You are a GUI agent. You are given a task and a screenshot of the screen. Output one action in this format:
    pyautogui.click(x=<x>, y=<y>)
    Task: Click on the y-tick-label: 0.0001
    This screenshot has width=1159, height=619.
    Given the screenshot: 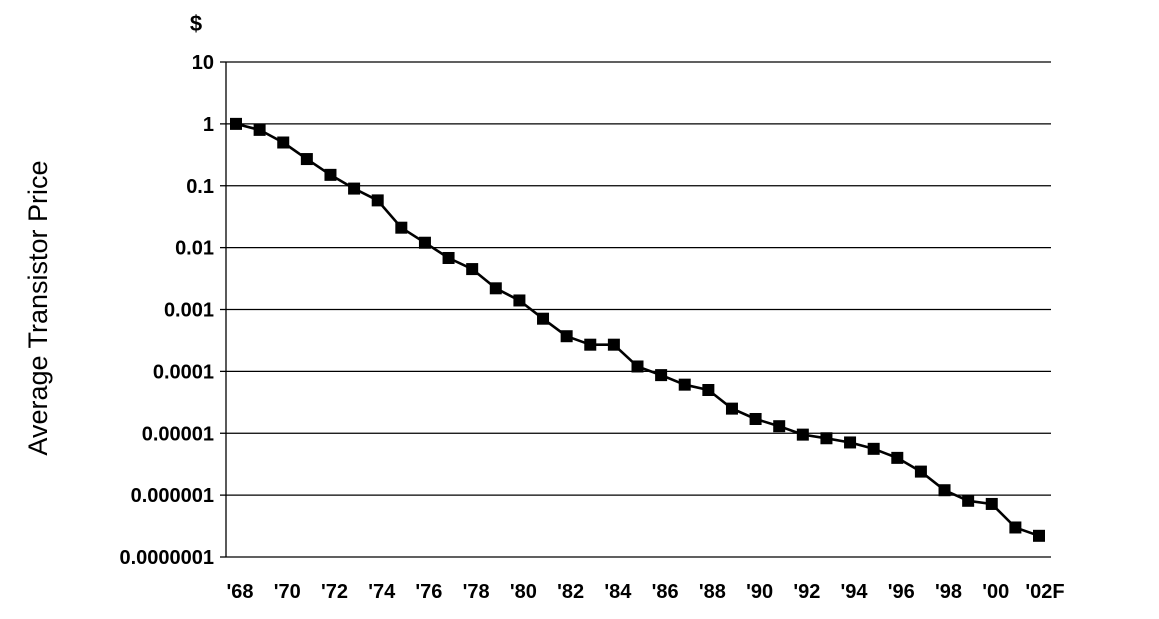 What is the action you would take?
    pyautogui.click(x=183, y=372)
    